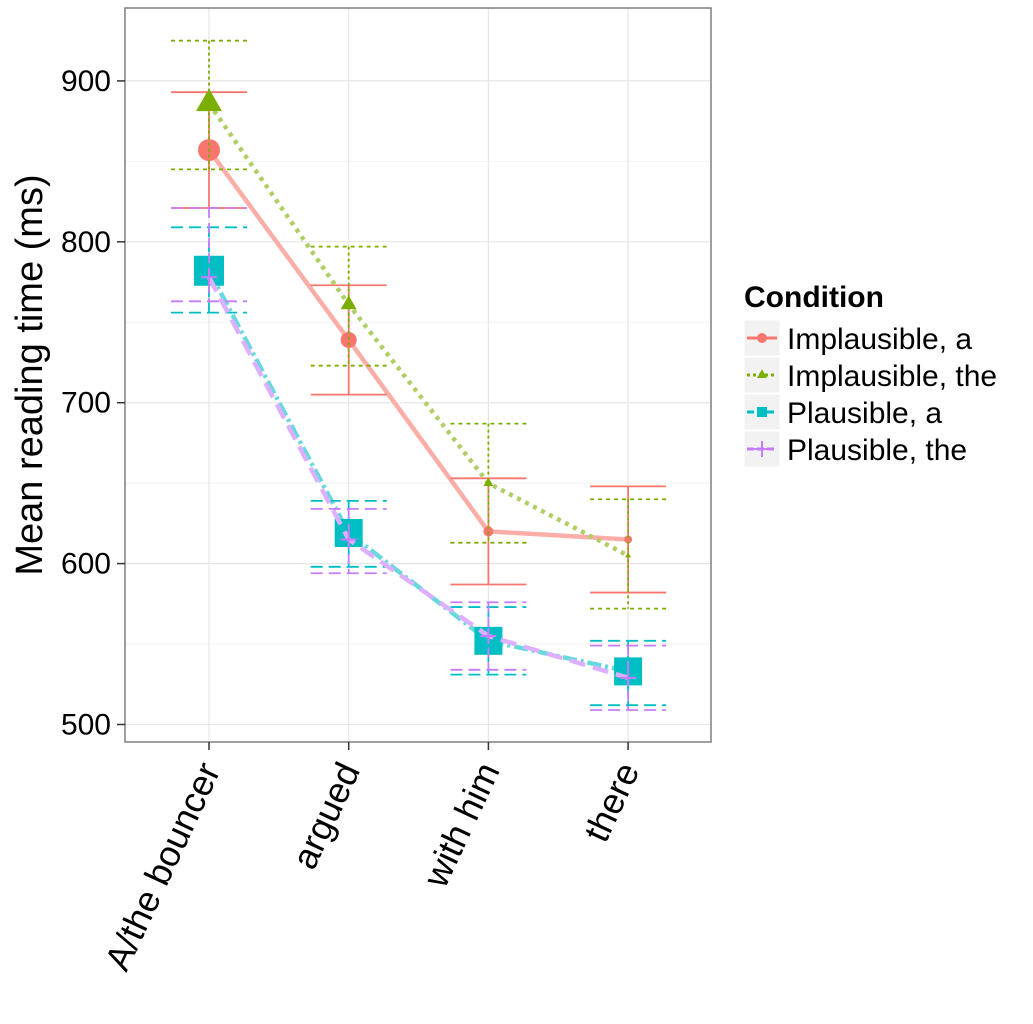  I want to click on legend-title: Condition, so click(814, 297).